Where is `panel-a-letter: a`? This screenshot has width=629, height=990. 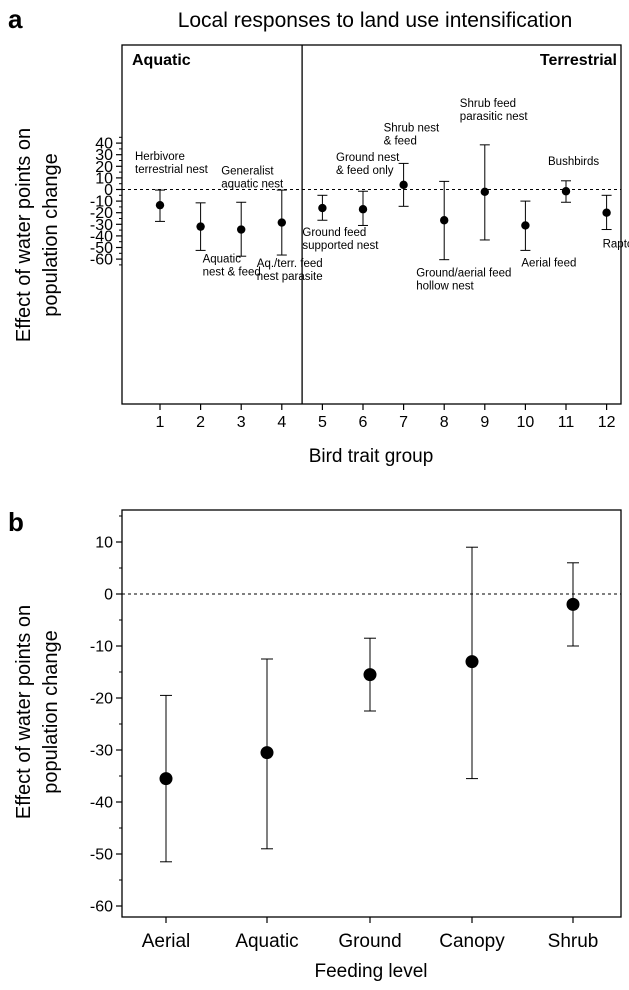
panel-a-letter: a is located at coordinates (15, 19).